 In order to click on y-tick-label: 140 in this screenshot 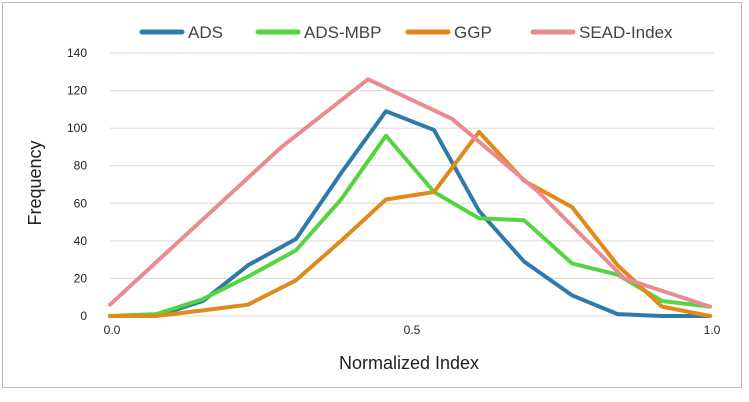, I will do `click(77, 53)`.